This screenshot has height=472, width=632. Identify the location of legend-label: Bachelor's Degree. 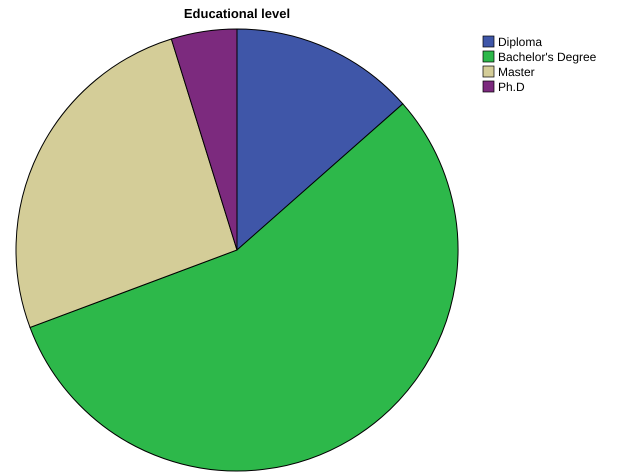
(547, 57).